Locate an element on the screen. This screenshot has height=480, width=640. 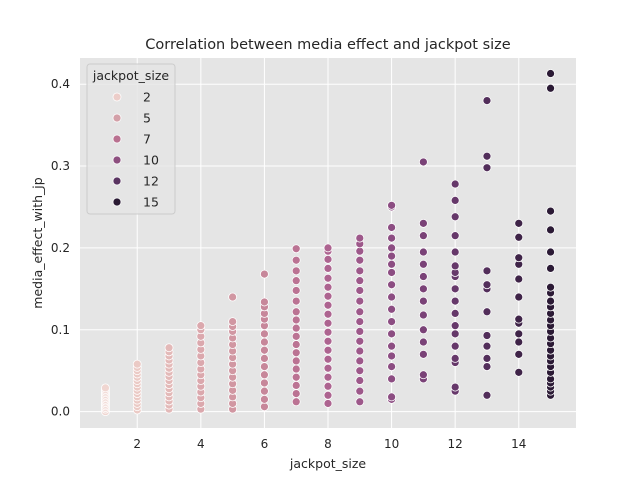
y-tick-label: 0.0 is located at coordinates (60, 412).